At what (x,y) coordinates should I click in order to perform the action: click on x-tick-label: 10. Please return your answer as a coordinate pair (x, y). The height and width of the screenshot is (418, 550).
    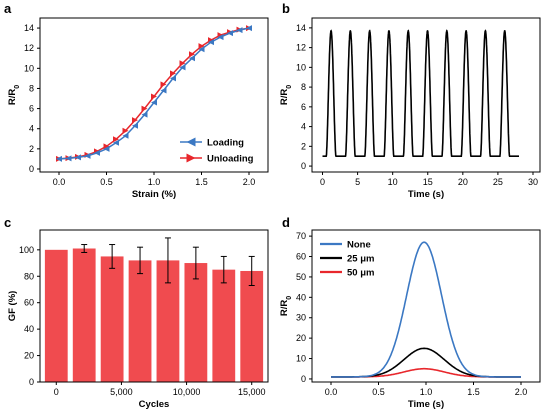
    Looking at the image, I should click on (393, 182).